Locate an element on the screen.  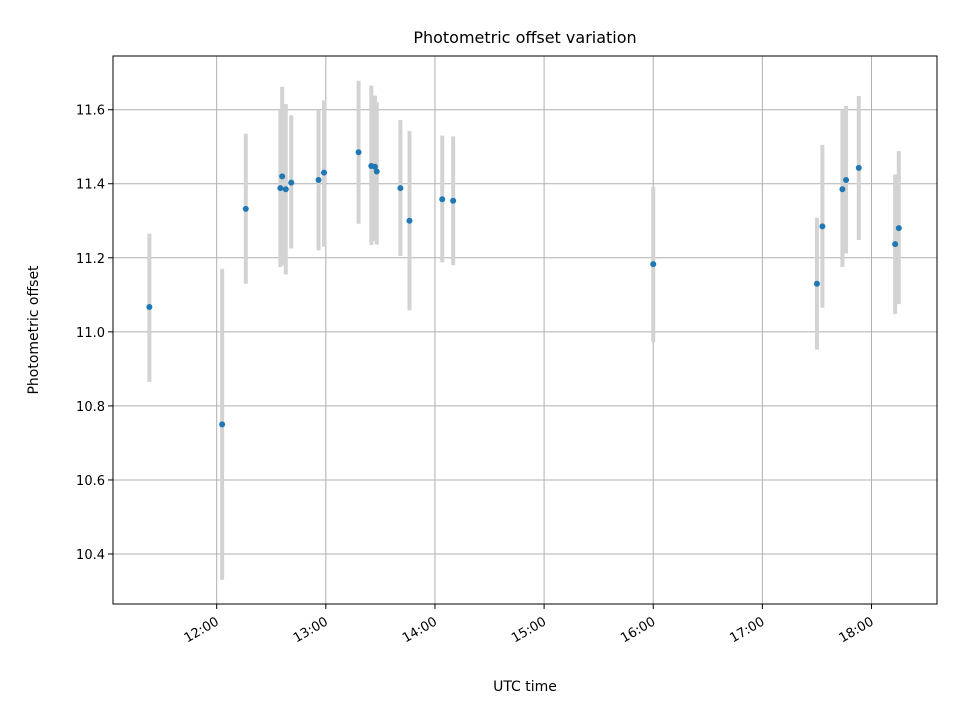
x-axis-ticks: 12:00 13:00 14:00 15:00 16:00 17:00 18:00 is located at coordinates (529, 625).